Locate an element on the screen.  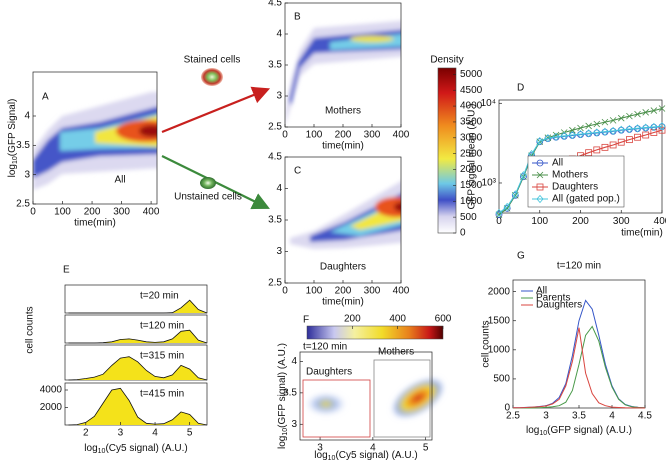
panel-title: t=415 min is located at coordinates (162, 394).